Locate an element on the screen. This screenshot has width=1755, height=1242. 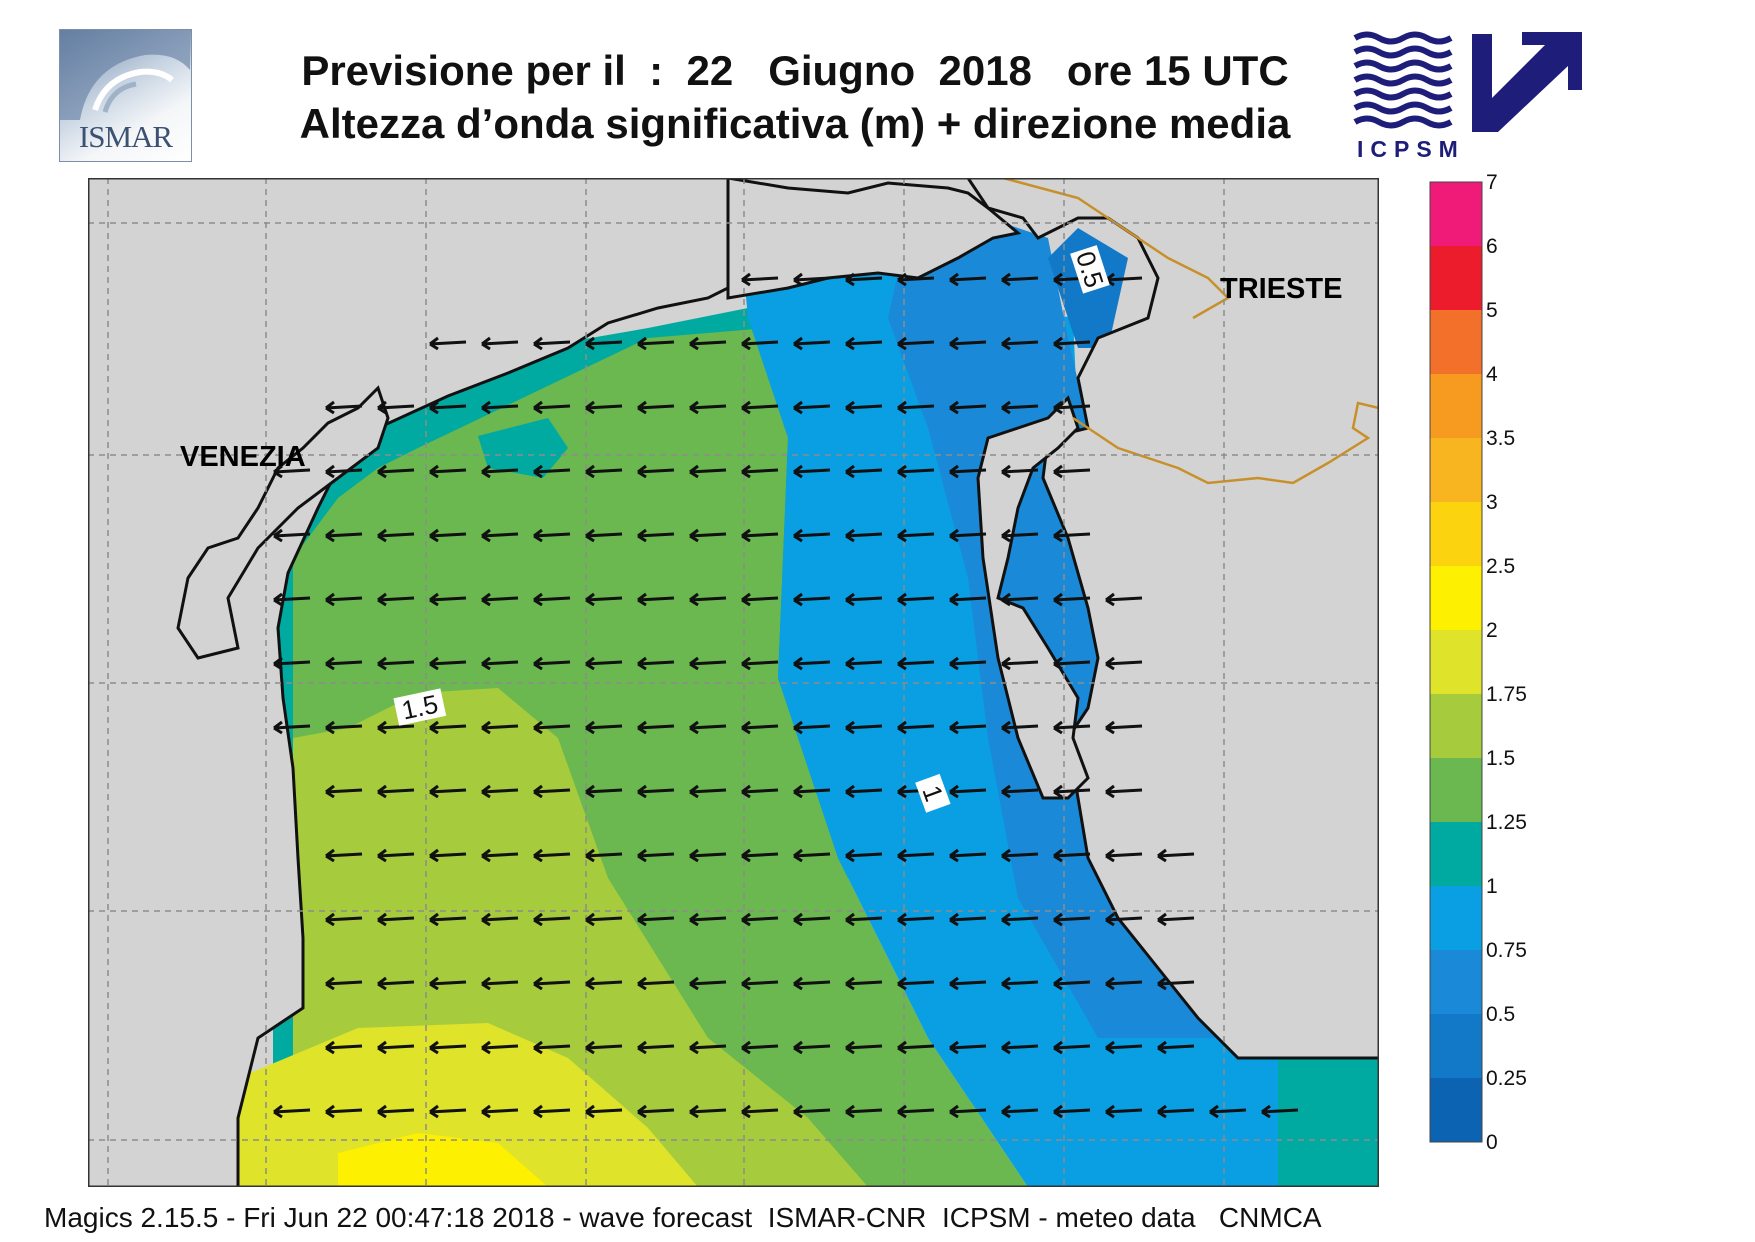
ismar-logo: ISMAR is located at coordinates (125, 95).